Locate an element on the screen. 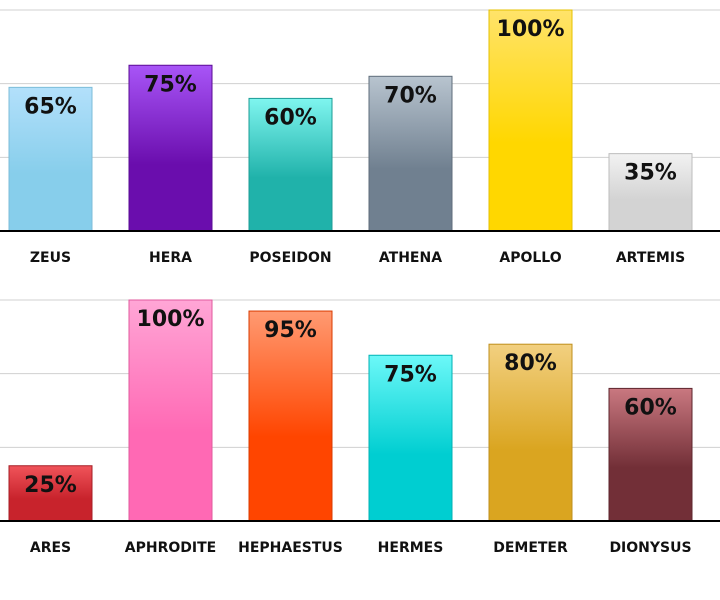  value-label-aphrodite: 100% is located at coordinates (171, 319).